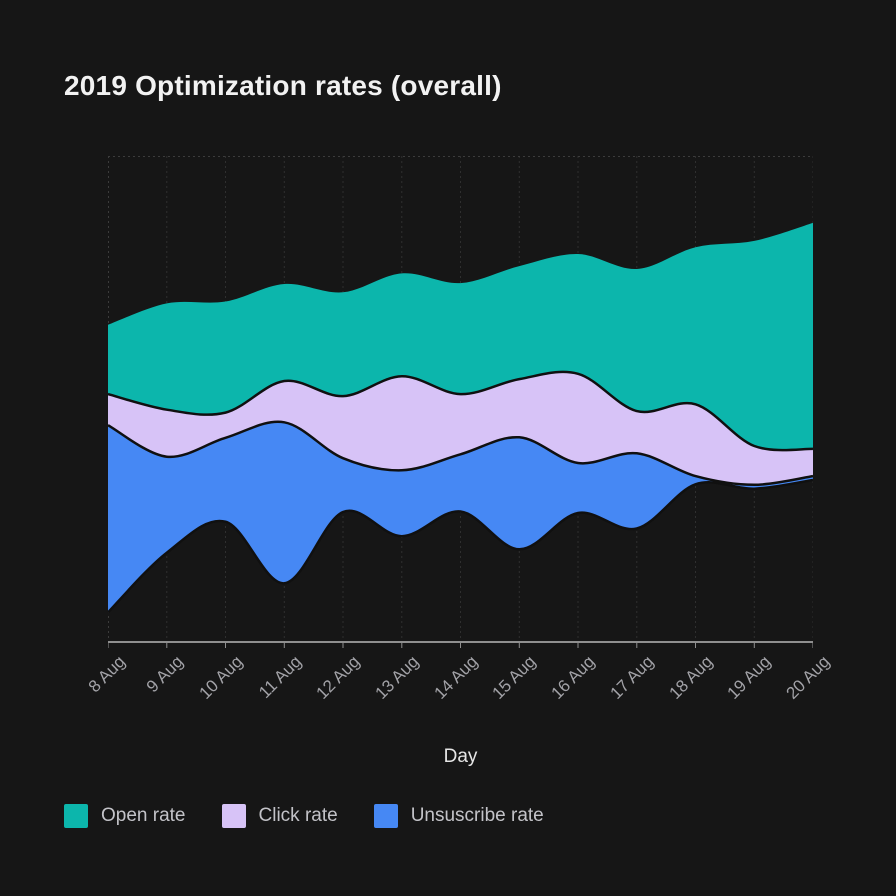 This screenshot has height=896, width=896. I want to click on legend-item-open-rate: Open rate, so click(125, 816).